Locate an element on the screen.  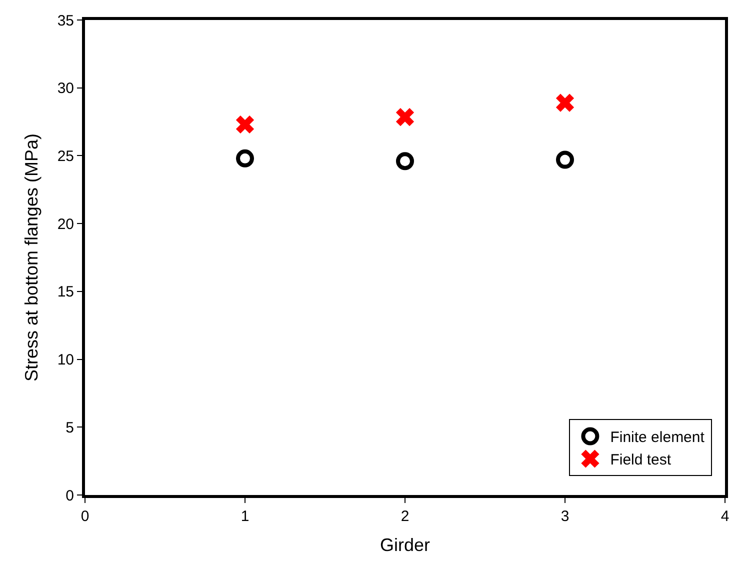
y-tick-label: 10 is located at coordinates (65, 360).